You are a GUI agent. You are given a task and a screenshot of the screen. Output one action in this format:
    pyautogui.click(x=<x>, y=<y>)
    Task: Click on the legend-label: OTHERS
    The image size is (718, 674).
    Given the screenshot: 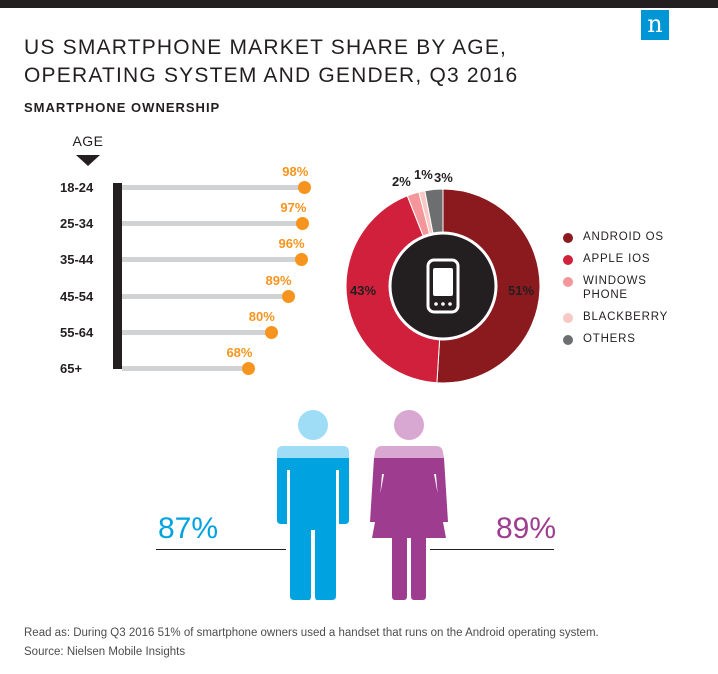 What is the action you would take?
    pyautogui.click(x=609, y=339)
    